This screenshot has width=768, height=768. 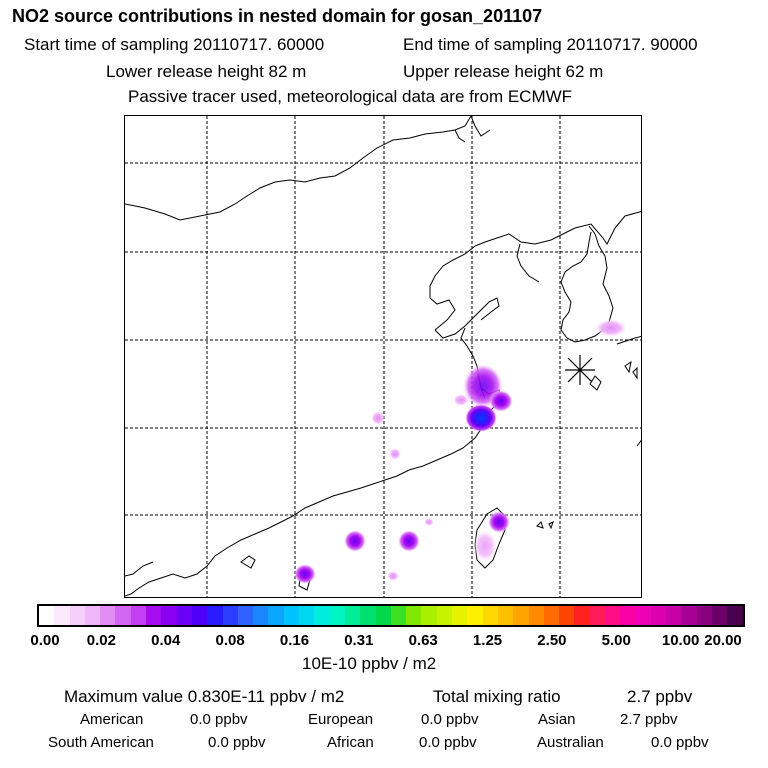 I want to click on total-mixing-value: 2.7 ppbv, so click(x=660, y=696).